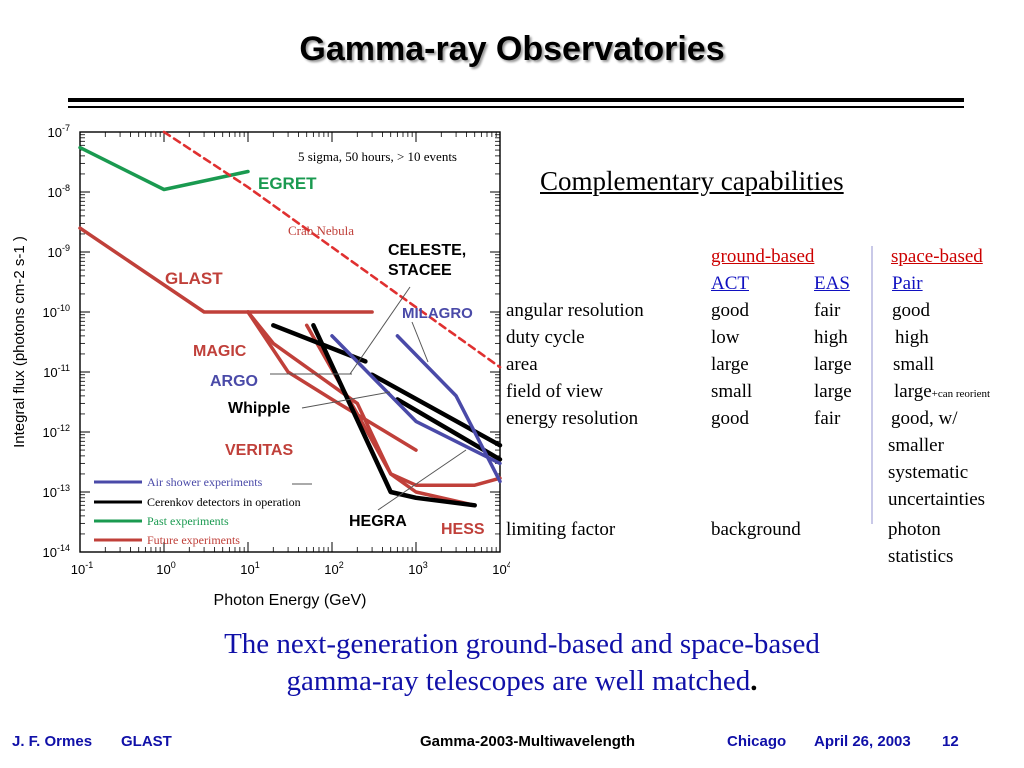 The height and width of the screenshot is (768, 1024). I want to click on y-tick-label: 10⁻⁸, so click(59, 191).